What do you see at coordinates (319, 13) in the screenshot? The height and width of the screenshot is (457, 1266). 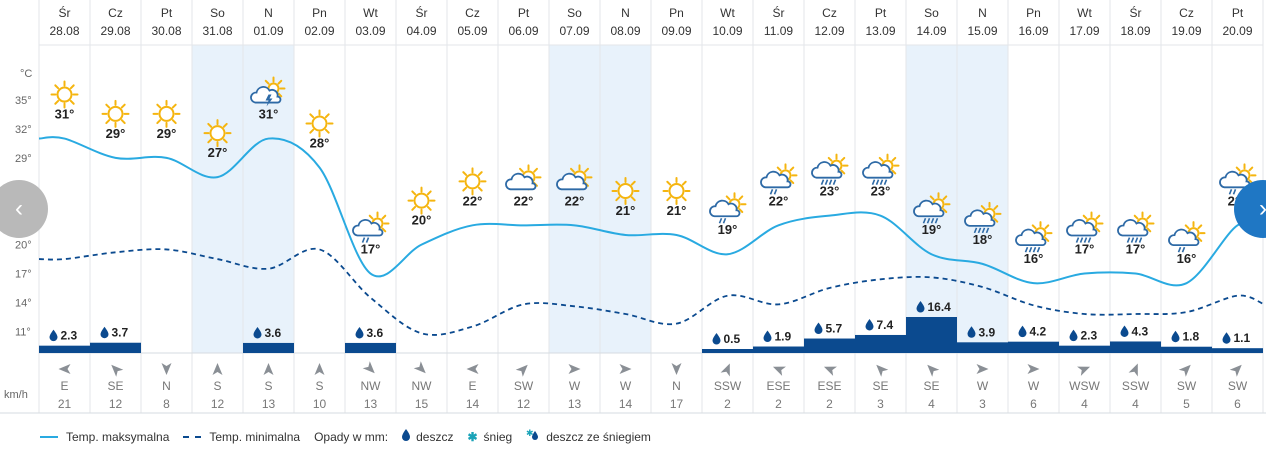 I see `day-name: Pn` at bounding box center [319, 13].